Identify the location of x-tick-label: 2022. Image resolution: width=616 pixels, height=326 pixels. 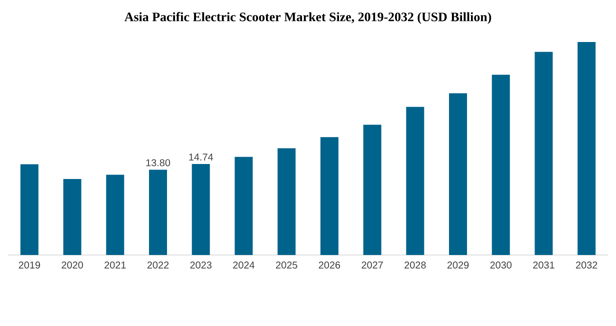
(158, 265).